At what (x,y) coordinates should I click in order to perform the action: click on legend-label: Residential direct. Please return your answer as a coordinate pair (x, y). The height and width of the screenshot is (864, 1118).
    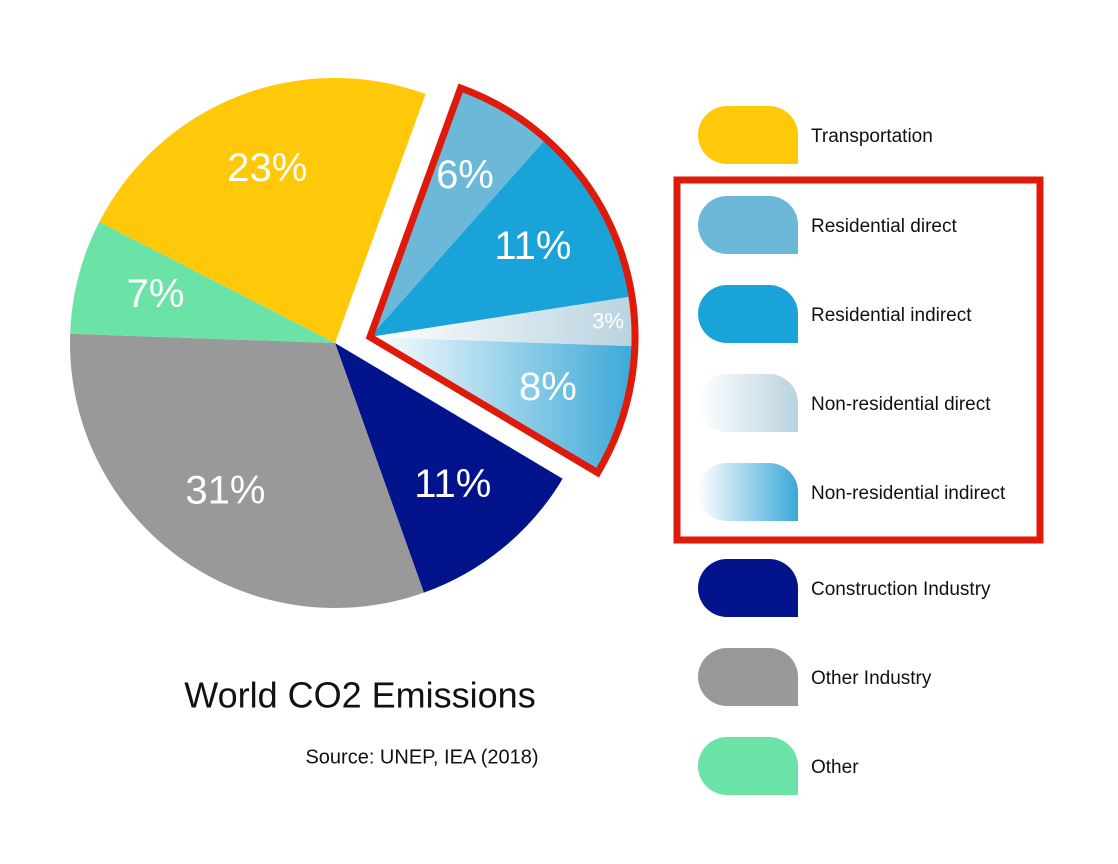
    Looking at the image, I should click on (884, 226).